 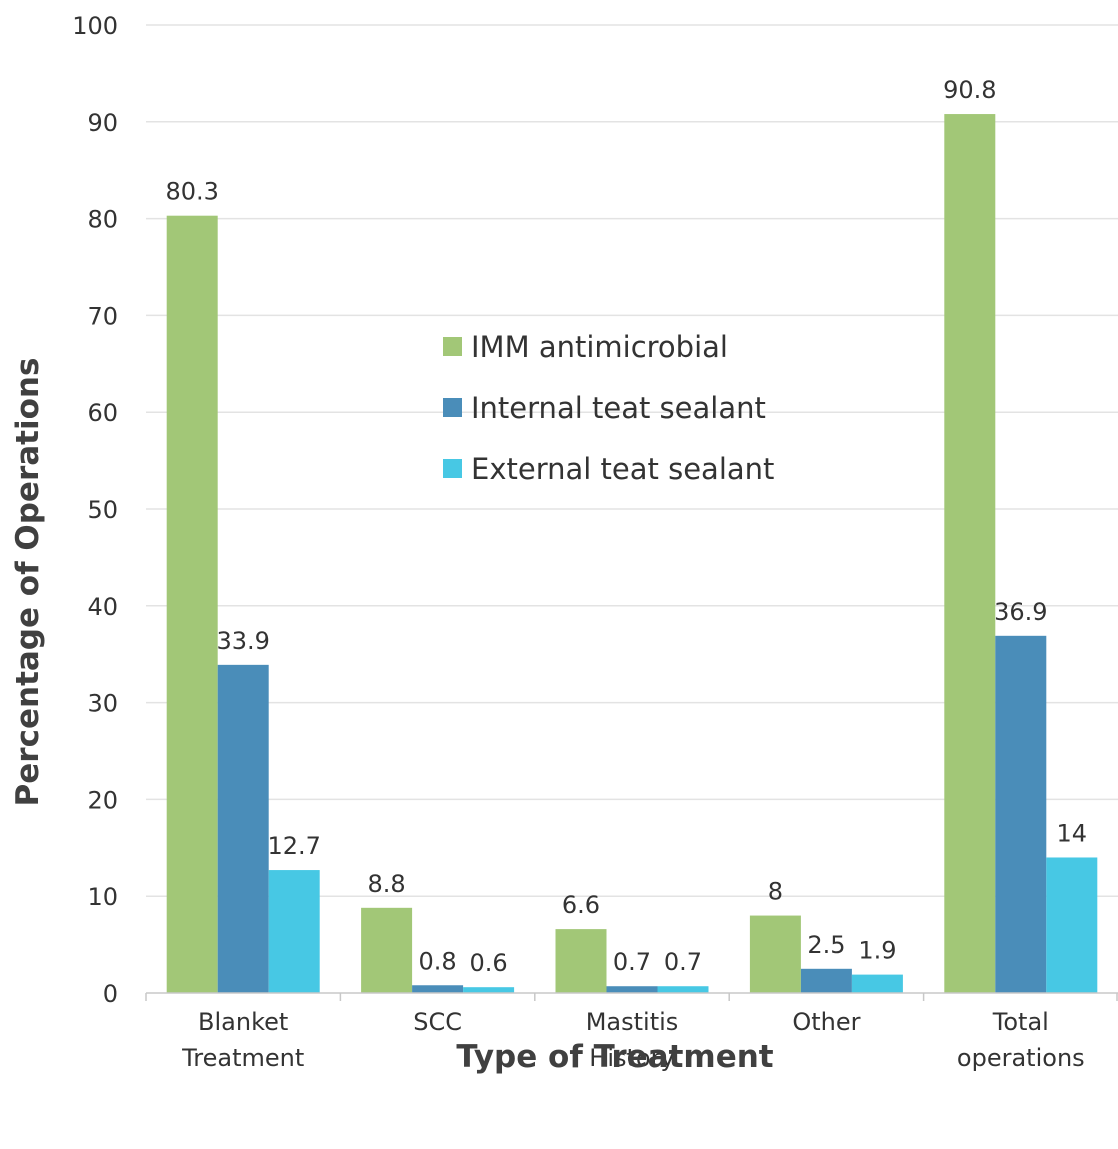 What do you see at coordinates (581, 905) in the screenshot?
I see `data-label: 6.6` at bounding box center [581, 905].